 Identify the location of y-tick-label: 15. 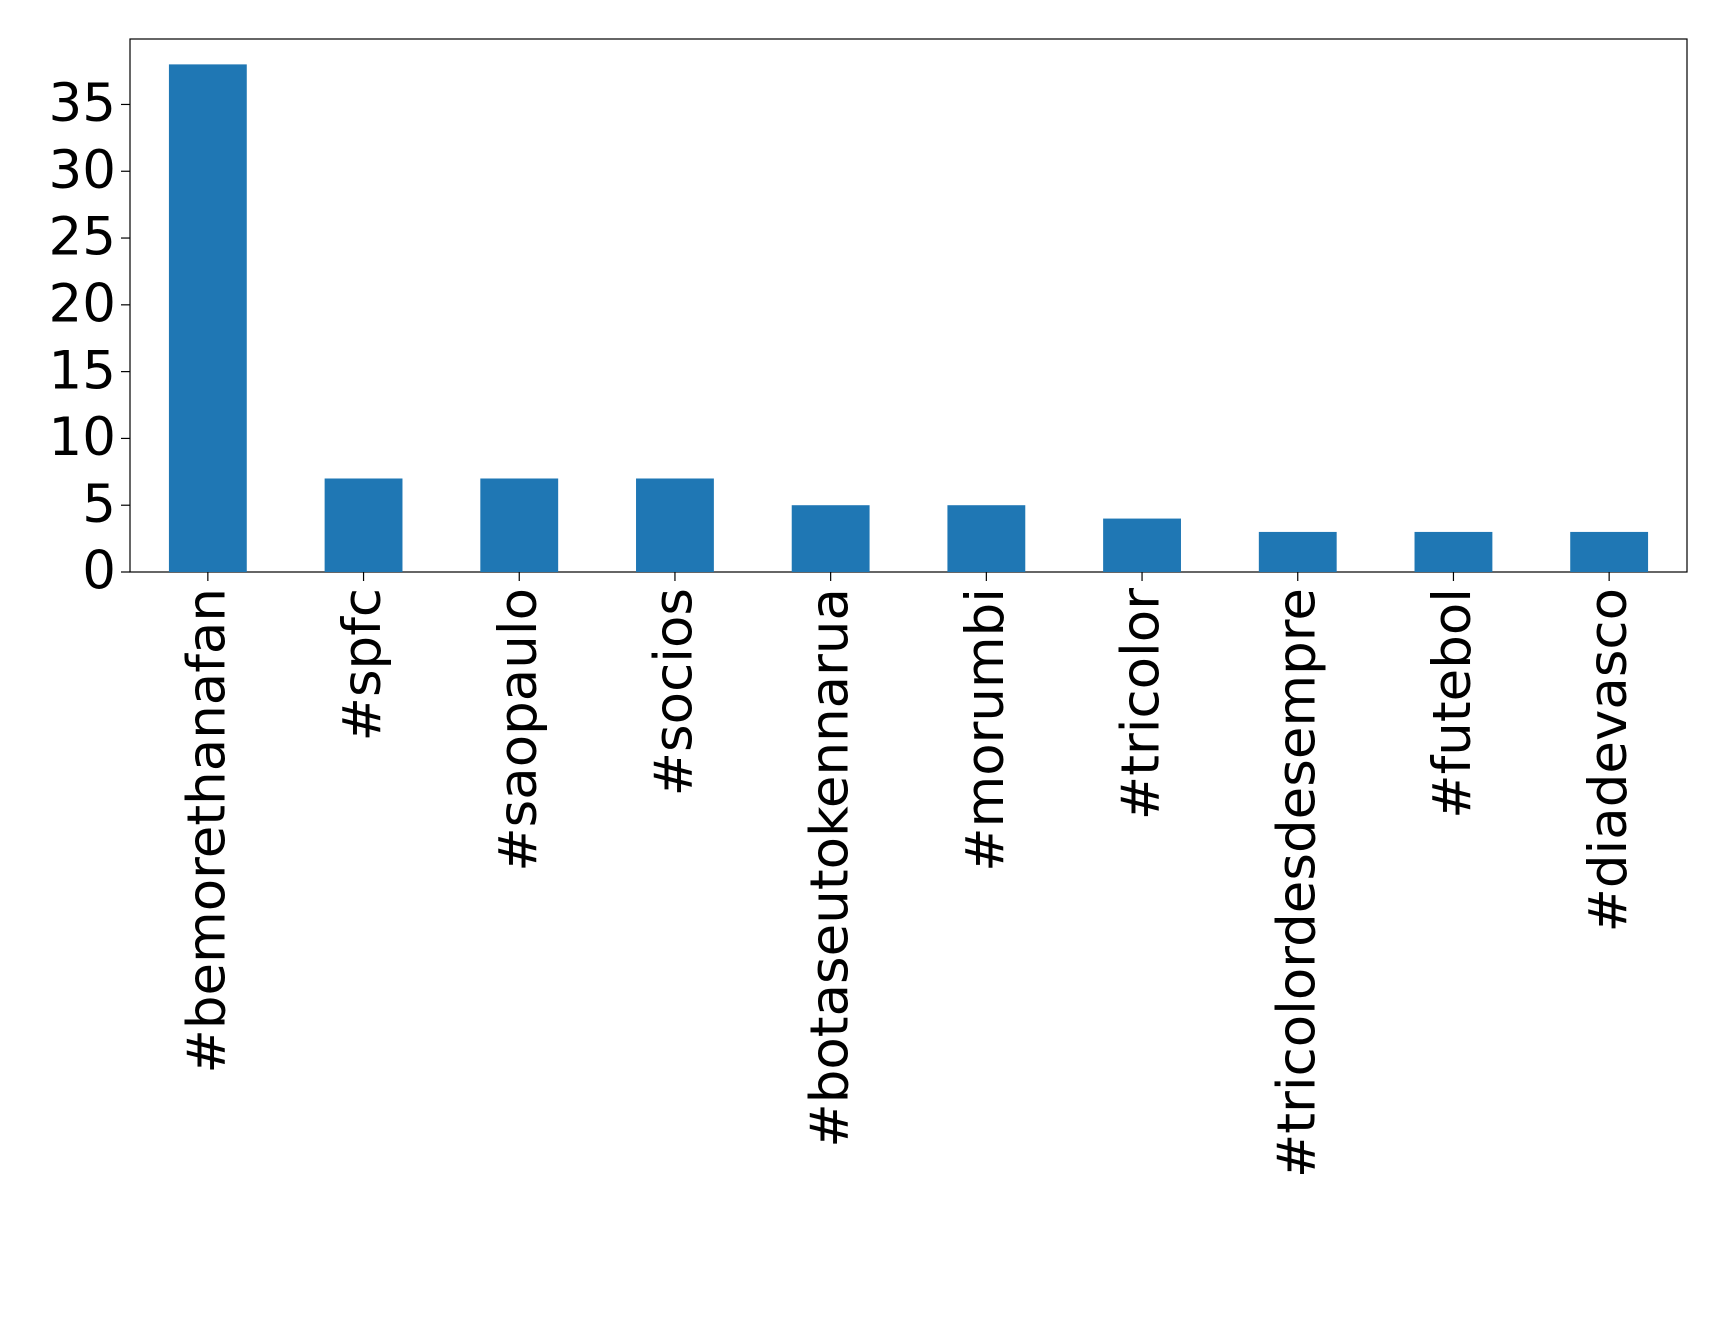
(82, 370).